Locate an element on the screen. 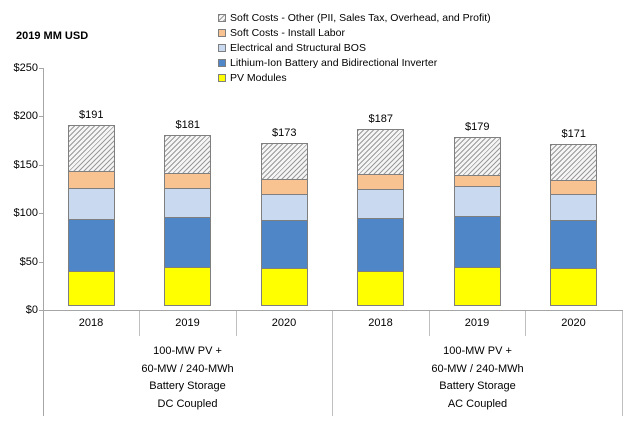  legend-item: Electrical and Structural BOS is located at coordinates (354, 48).